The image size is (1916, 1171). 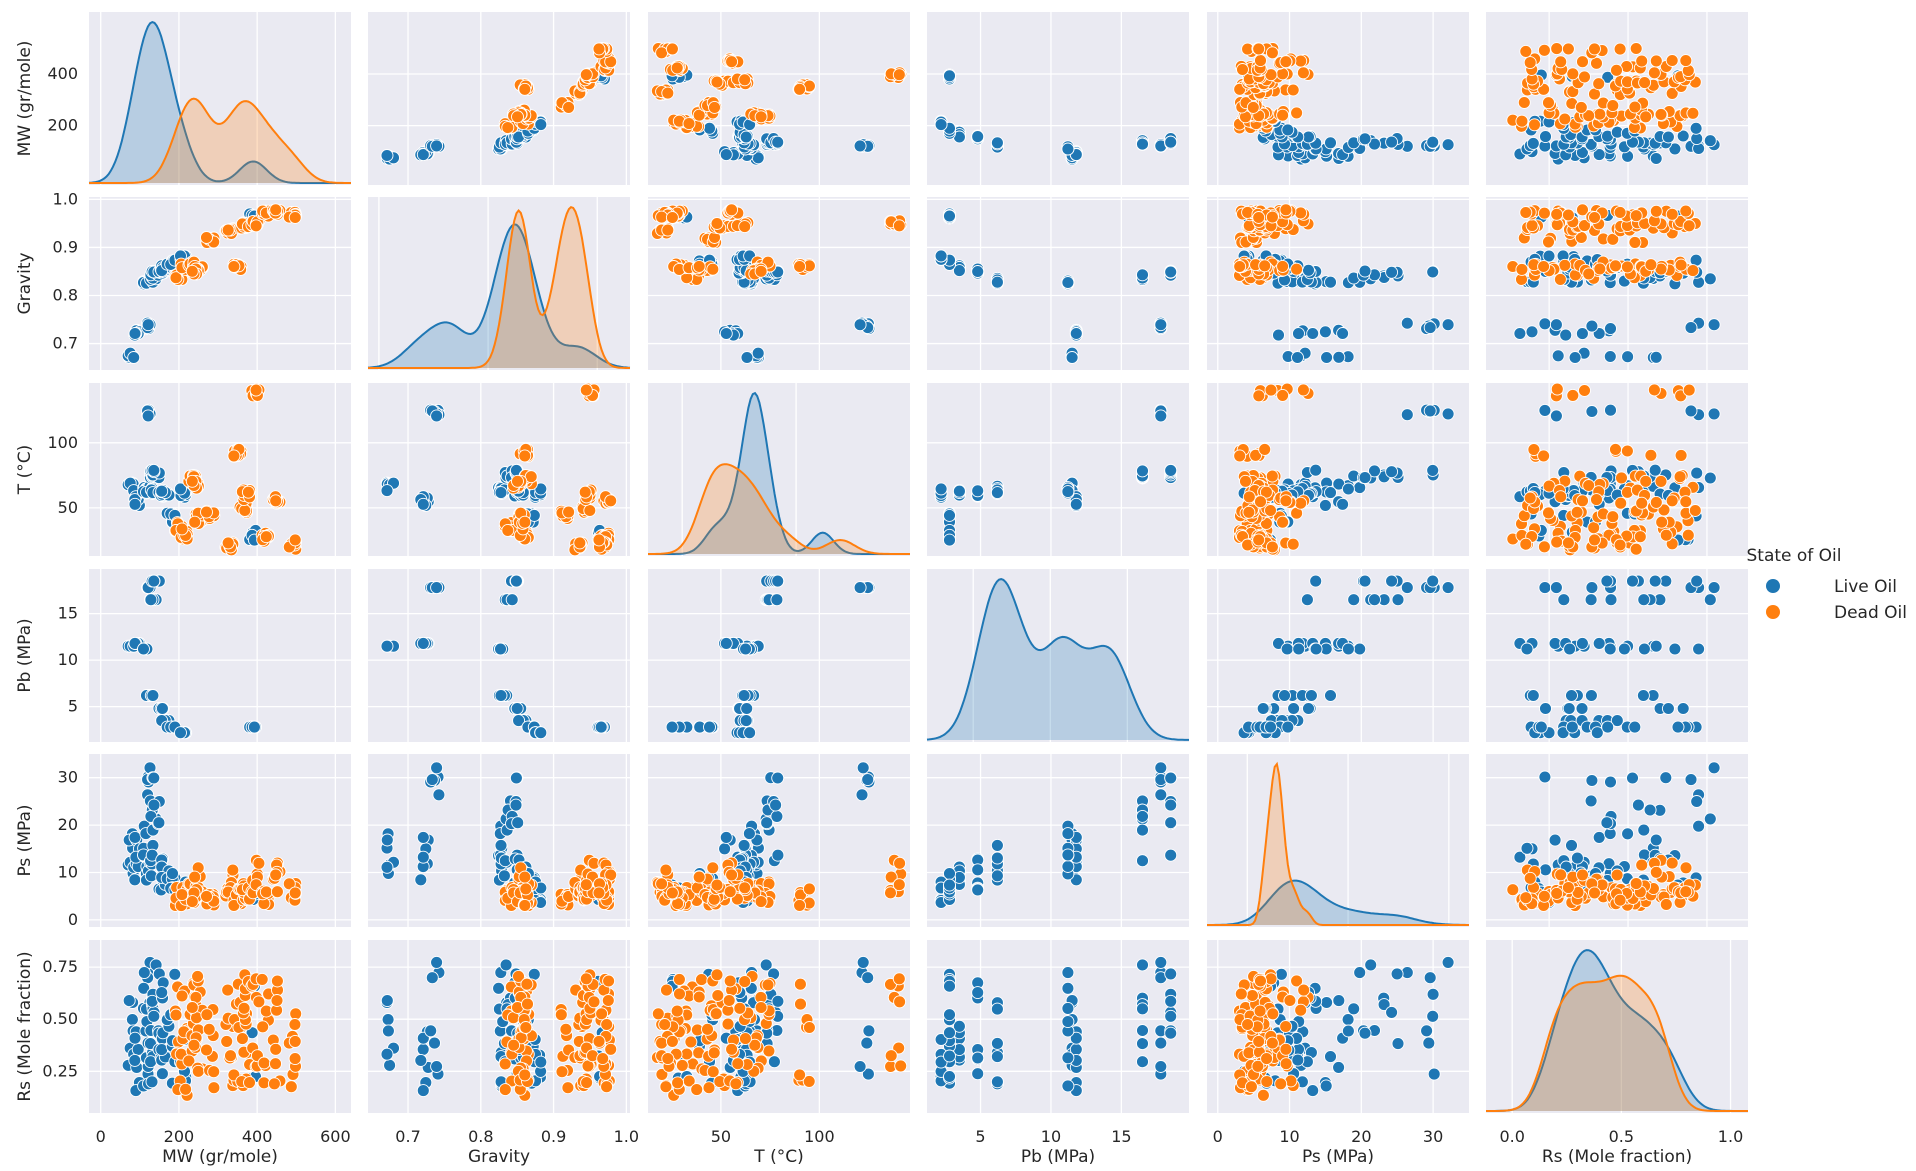 What do you see at coordinates (1058, 283) in the screenshot?
I see `panel-r1-c3` at bounding box center [1058, 283].